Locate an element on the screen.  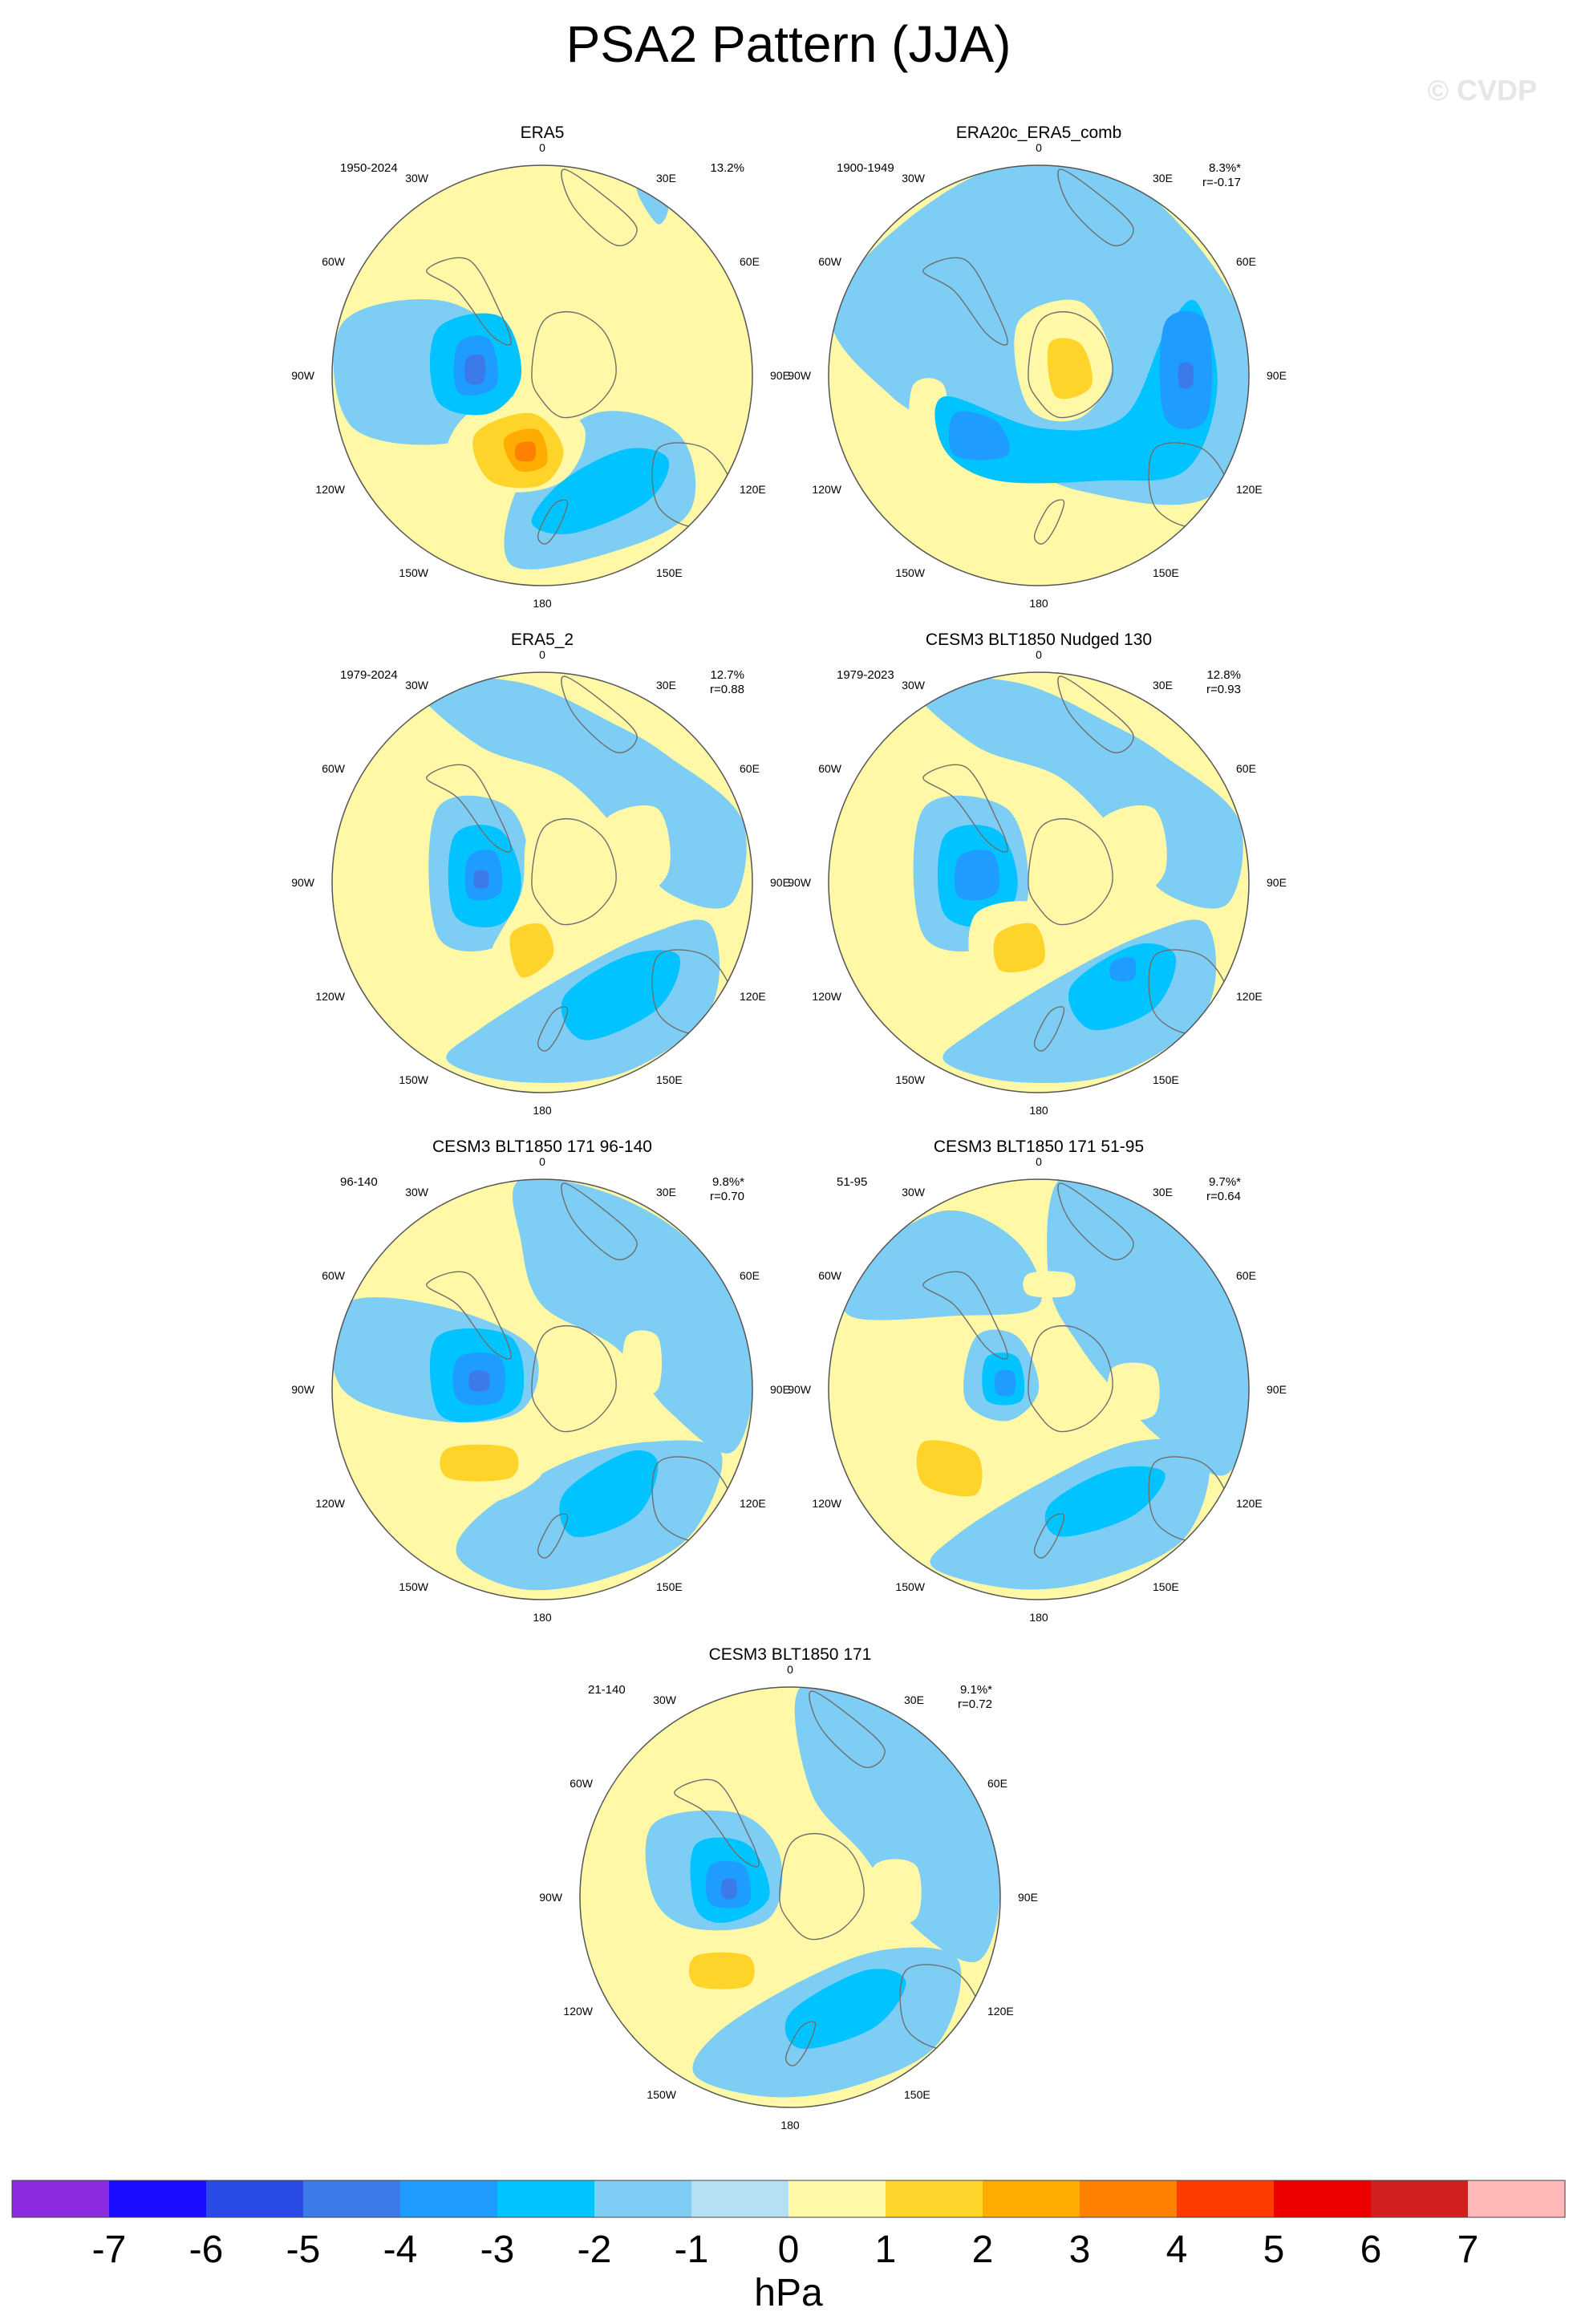
panel-title: CESM3 BLT1850 171 96-140 is located at coordinates (542, 1147).